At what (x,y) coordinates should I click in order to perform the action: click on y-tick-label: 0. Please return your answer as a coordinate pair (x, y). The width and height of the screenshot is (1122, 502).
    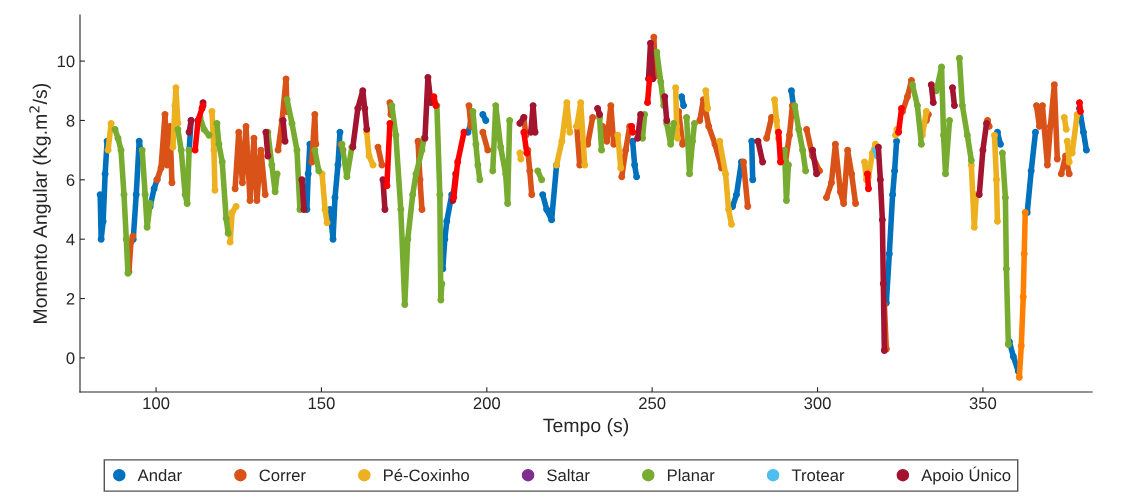
    Looking at the image, I should click on (70, 358).